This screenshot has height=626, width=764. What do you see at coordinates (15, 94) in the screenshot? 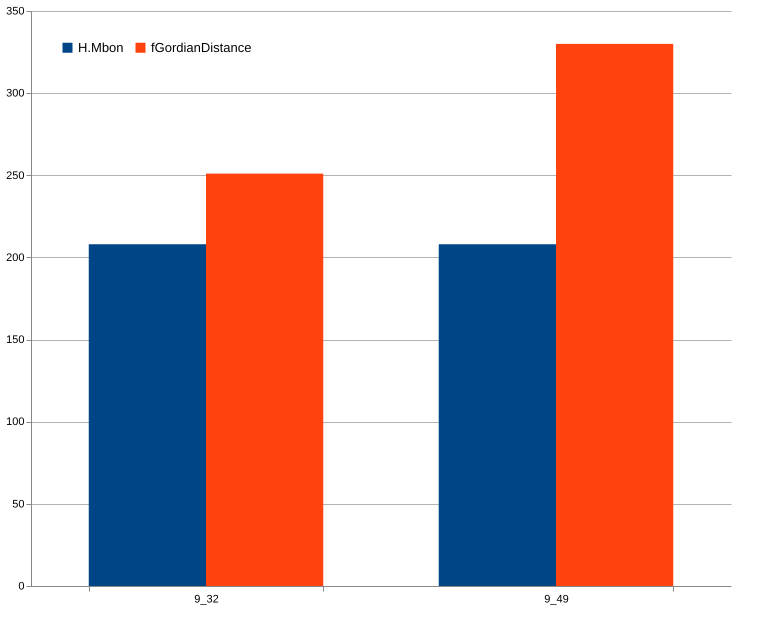
I see `y-tick-label: 300` at bounding box center [15, 94].